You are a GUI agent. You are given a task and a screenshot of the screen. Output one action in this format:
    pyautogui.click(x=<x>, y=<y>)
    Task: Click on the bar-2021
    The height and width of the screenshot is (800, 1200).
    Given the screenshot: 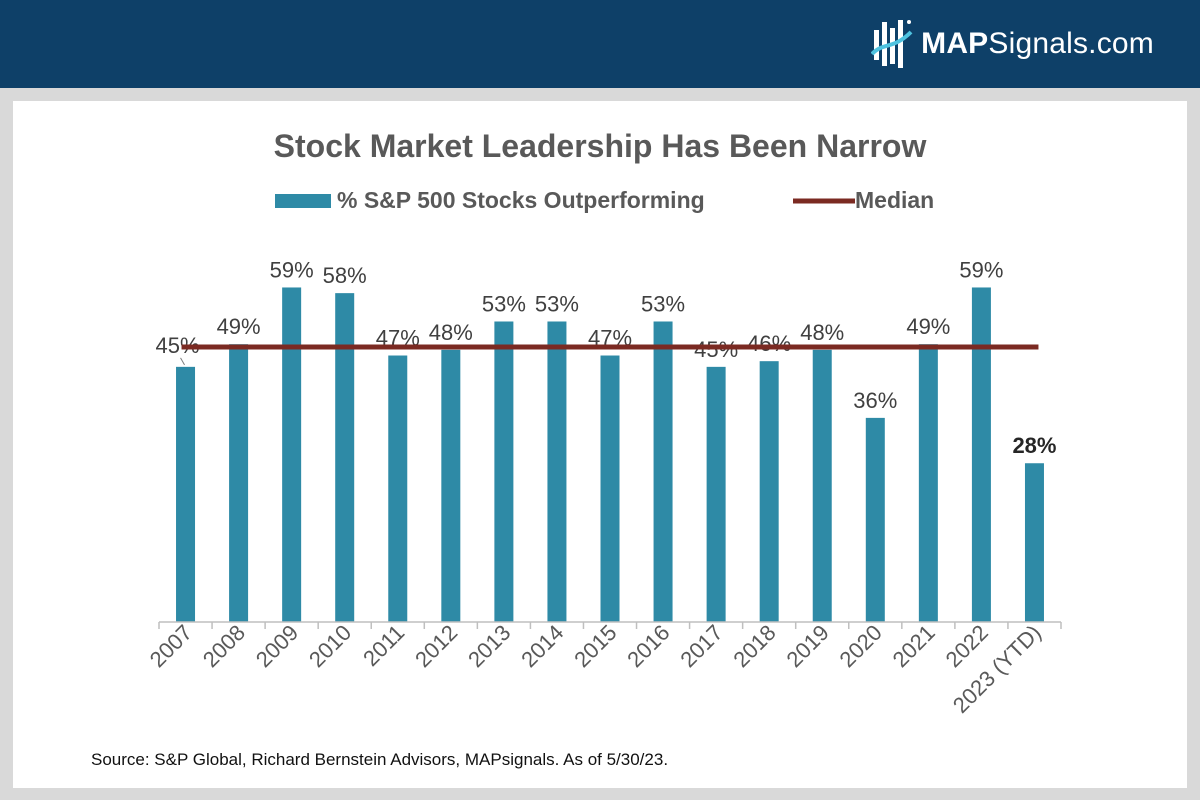 What is the action you would take?
    pyautogui.click(x=928, y=483)
    